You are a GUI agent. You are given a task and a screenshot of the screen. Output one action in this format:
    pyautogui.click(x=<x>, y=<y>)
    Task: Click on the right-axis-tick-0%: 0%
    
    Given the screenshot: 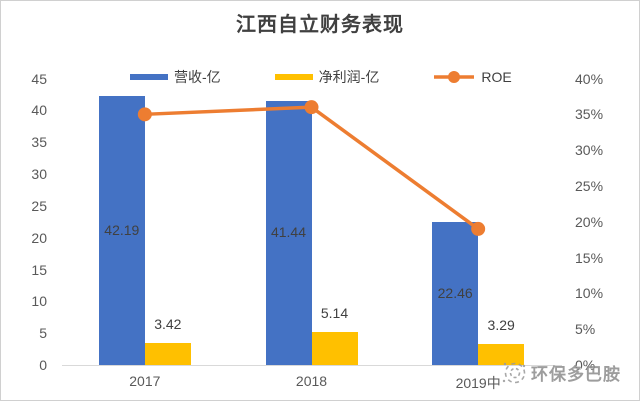 What is the action you would take?
    pyautogui.click(x=585, y=365)
    